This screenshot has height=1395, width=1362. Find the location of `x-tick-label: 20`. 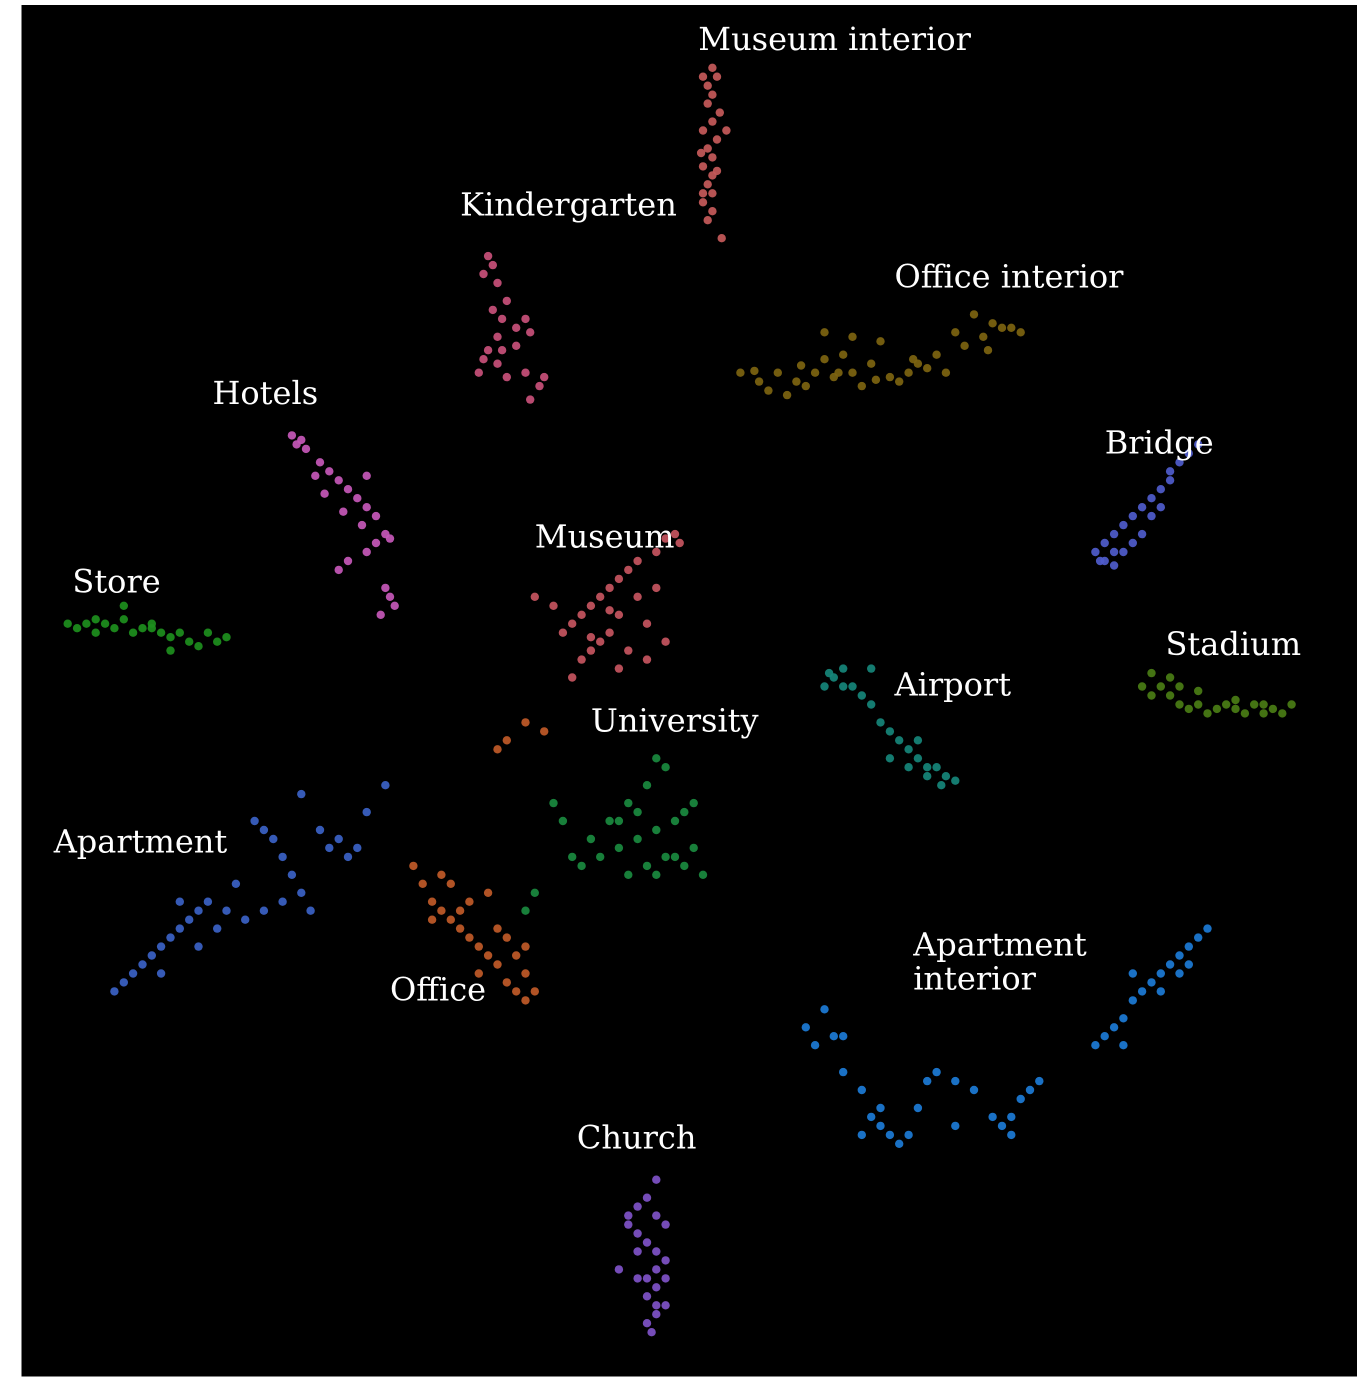

x-tick-label: 20 is located at coordinates (861, 1388).